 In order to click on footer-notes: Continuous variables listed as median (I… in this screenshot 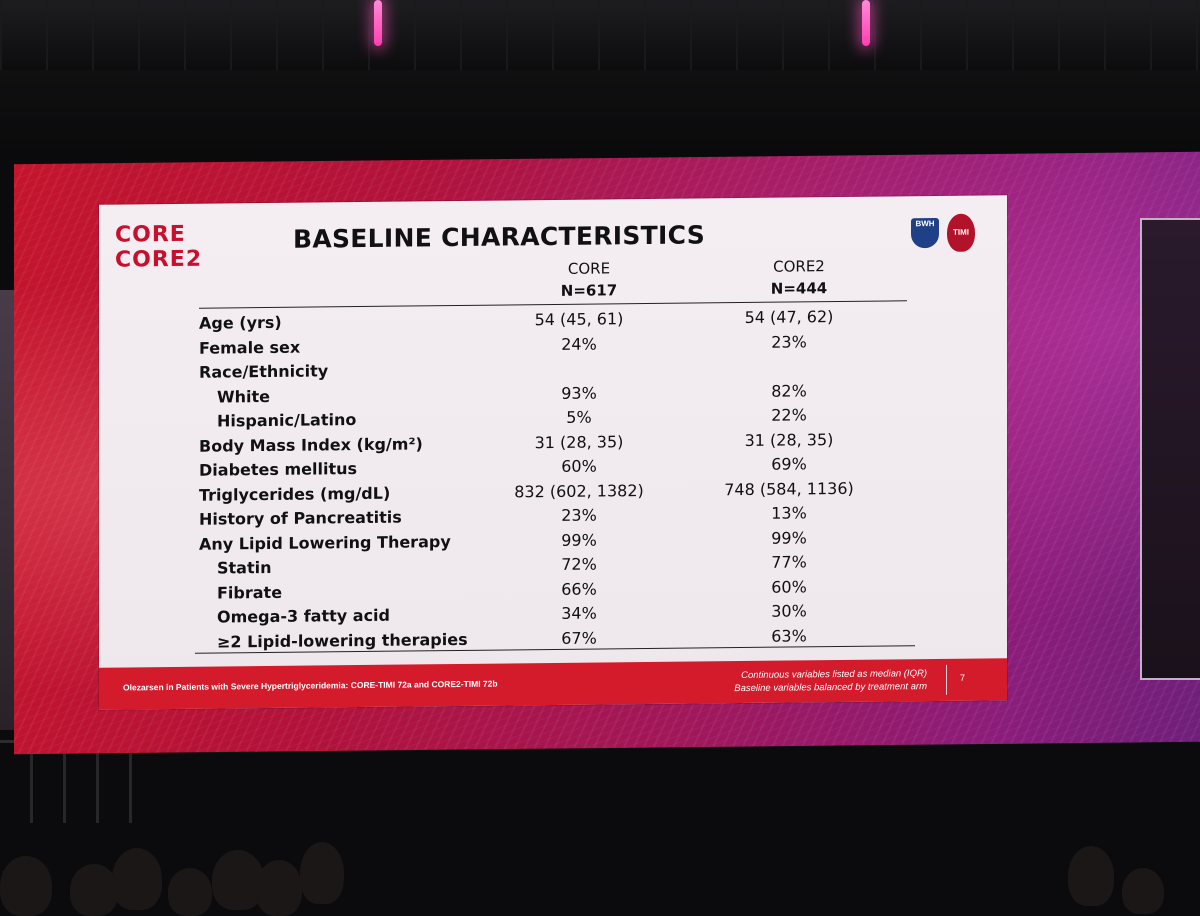, I will do `click(830, 681)`.